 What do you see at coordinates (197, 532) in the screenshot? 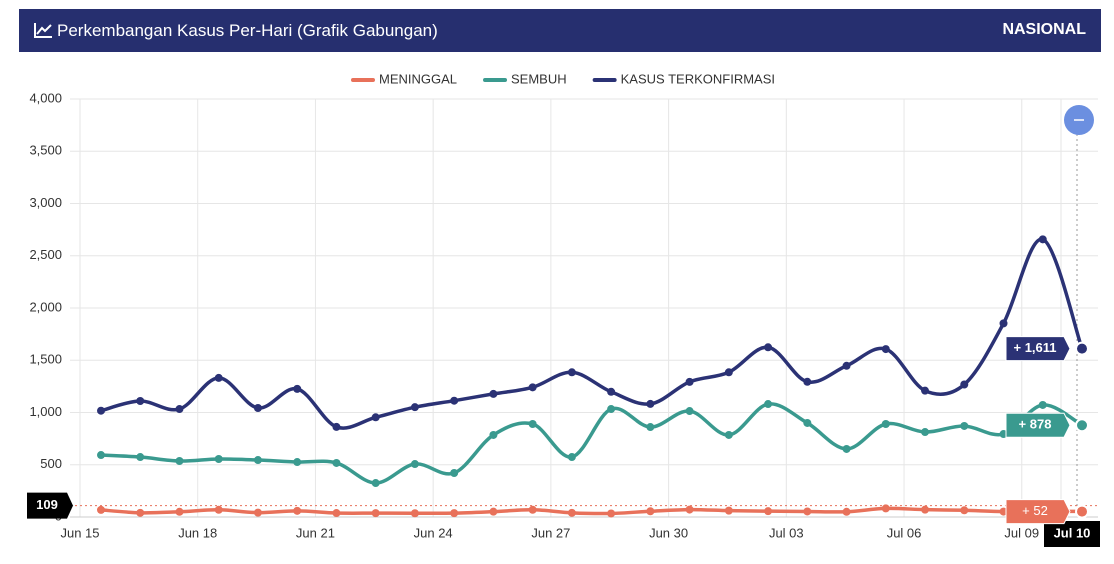
I see `x-tick-label: Jun 18` at bounding box center [197, 532].